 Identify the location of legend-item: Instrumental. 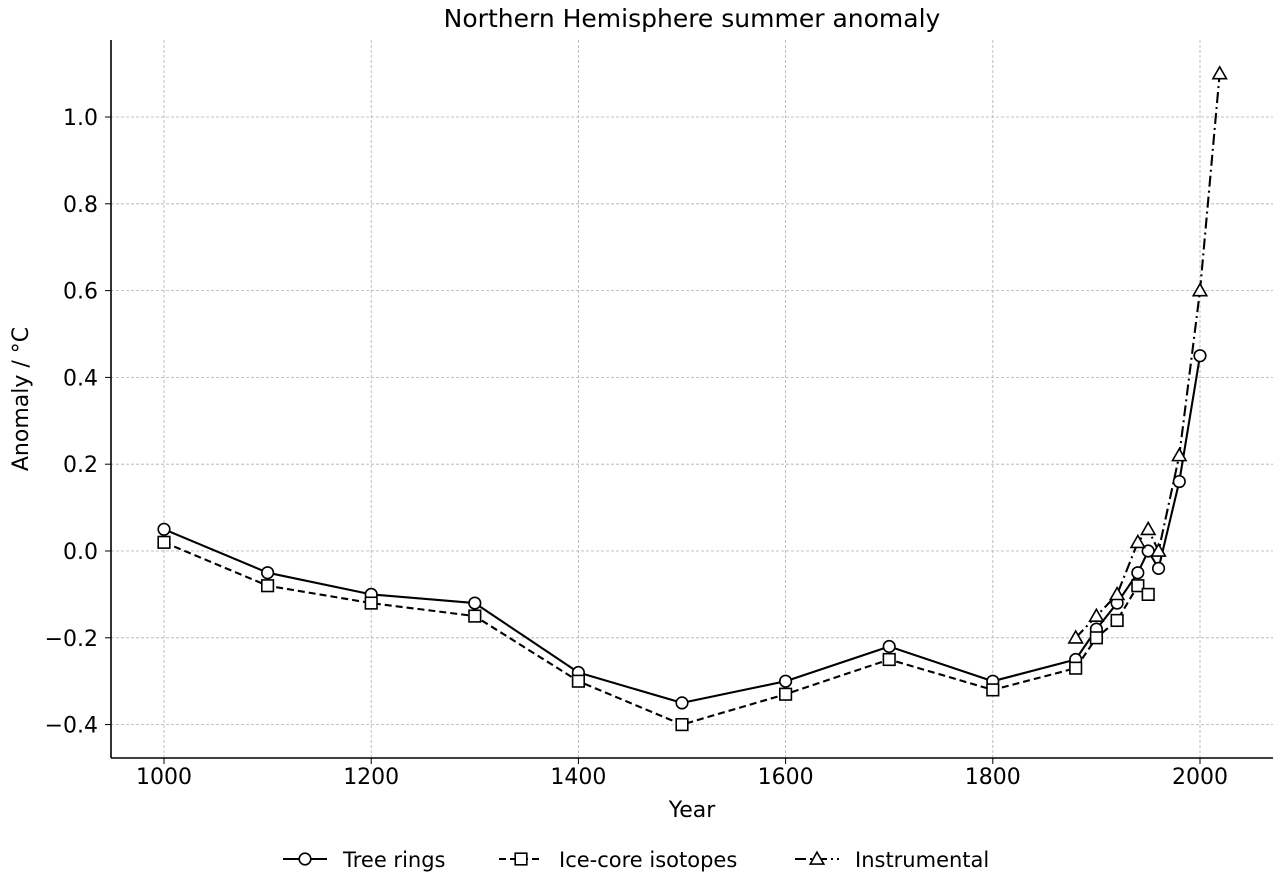
(892, 860).